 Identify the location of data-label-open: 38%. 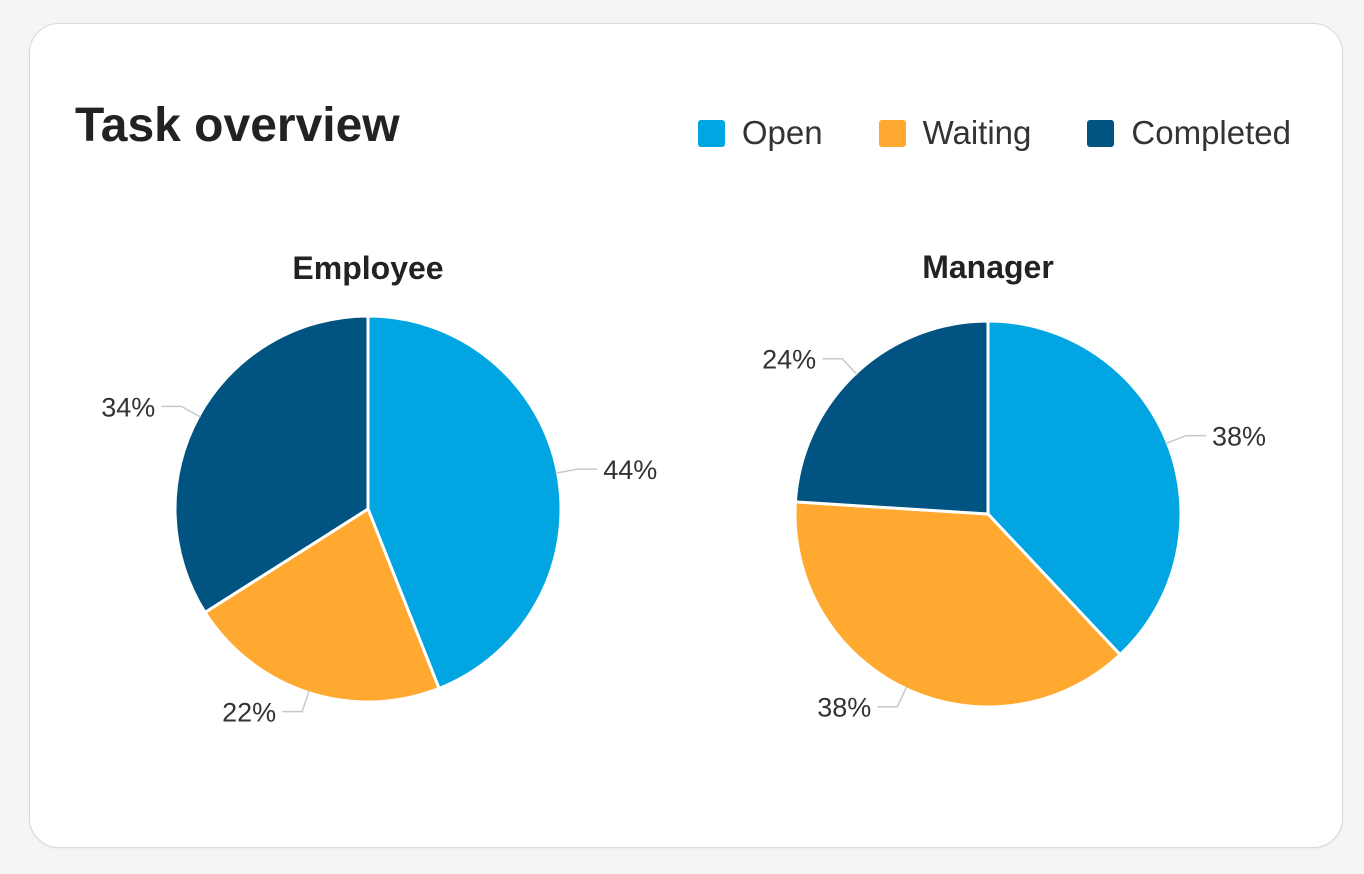
(1239, 437).